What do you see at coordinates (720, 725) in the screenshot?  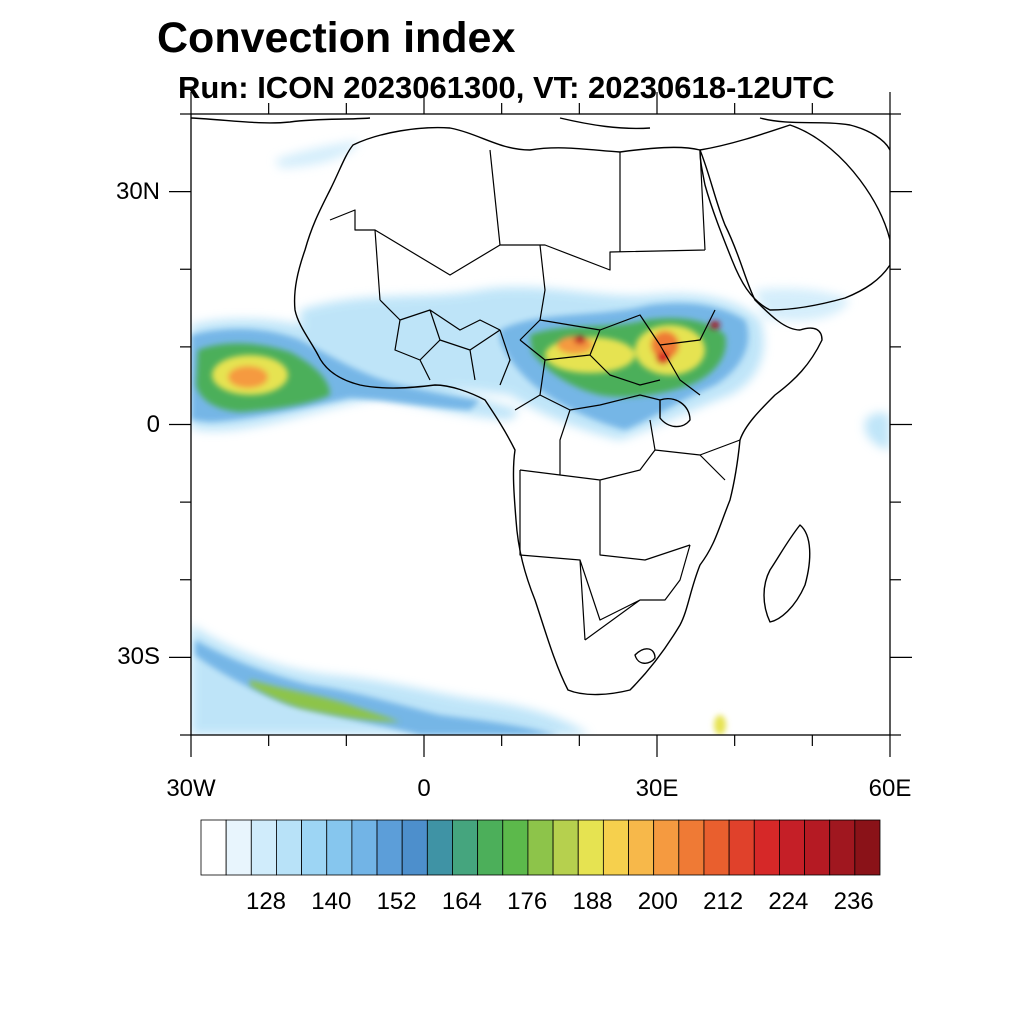 I see `convection-core-southern-yellow` at bounding box center [720, 725].